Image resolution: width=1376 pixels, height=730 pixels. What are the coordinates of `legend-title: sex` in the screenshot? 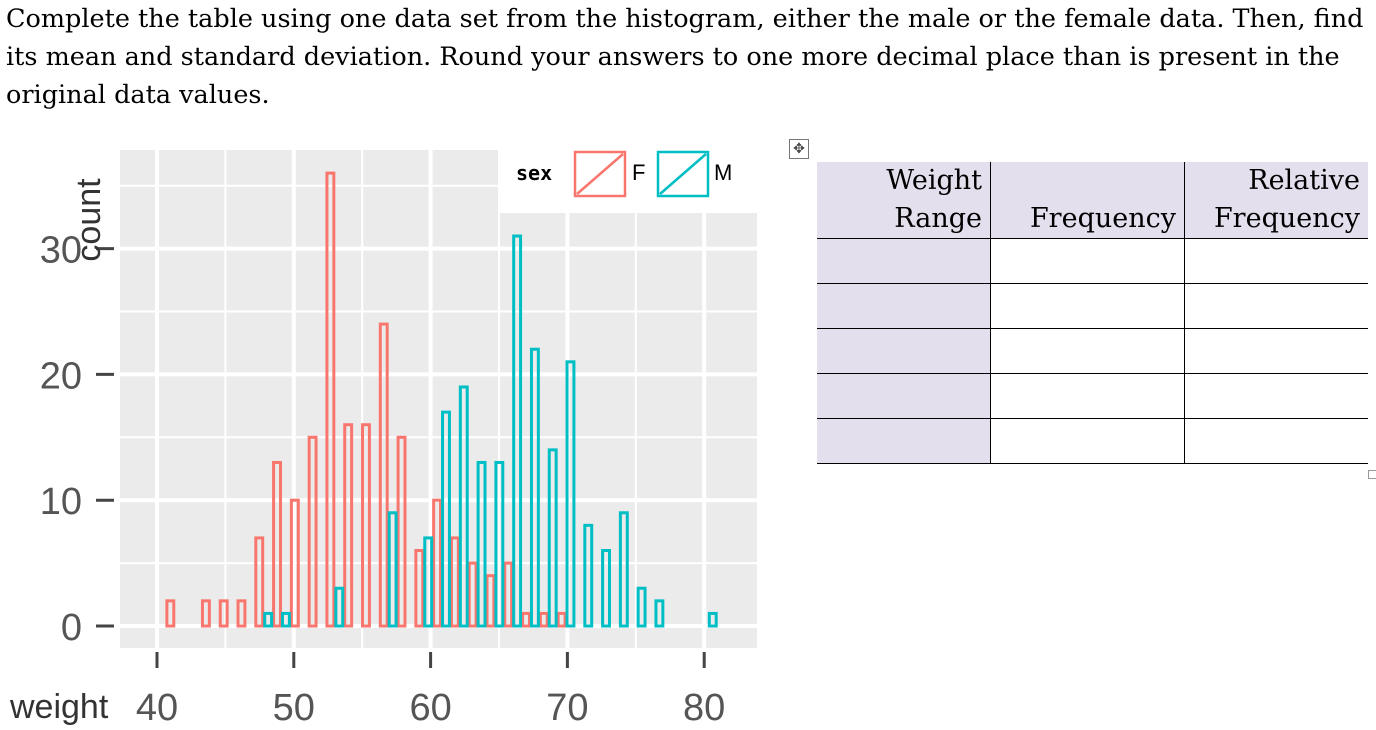 It's located at (534, 173).